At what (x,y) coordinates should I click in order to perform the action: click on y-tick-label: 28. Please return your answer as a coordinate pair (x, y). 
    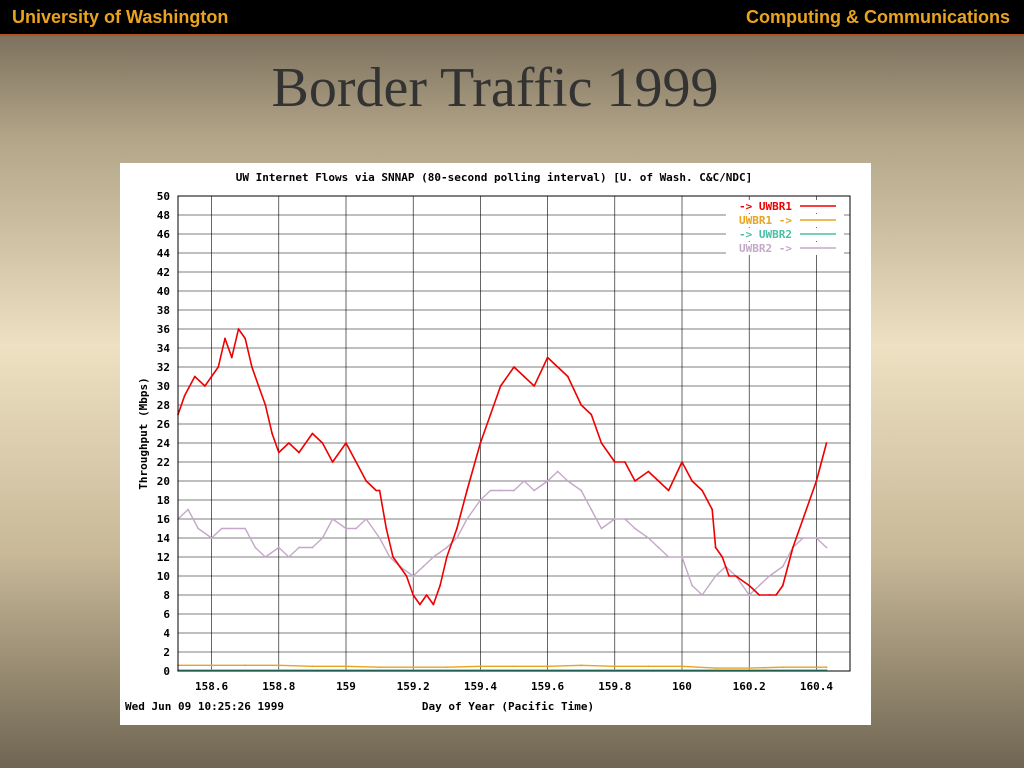
    Looking at the image, I should click on (163, 405).